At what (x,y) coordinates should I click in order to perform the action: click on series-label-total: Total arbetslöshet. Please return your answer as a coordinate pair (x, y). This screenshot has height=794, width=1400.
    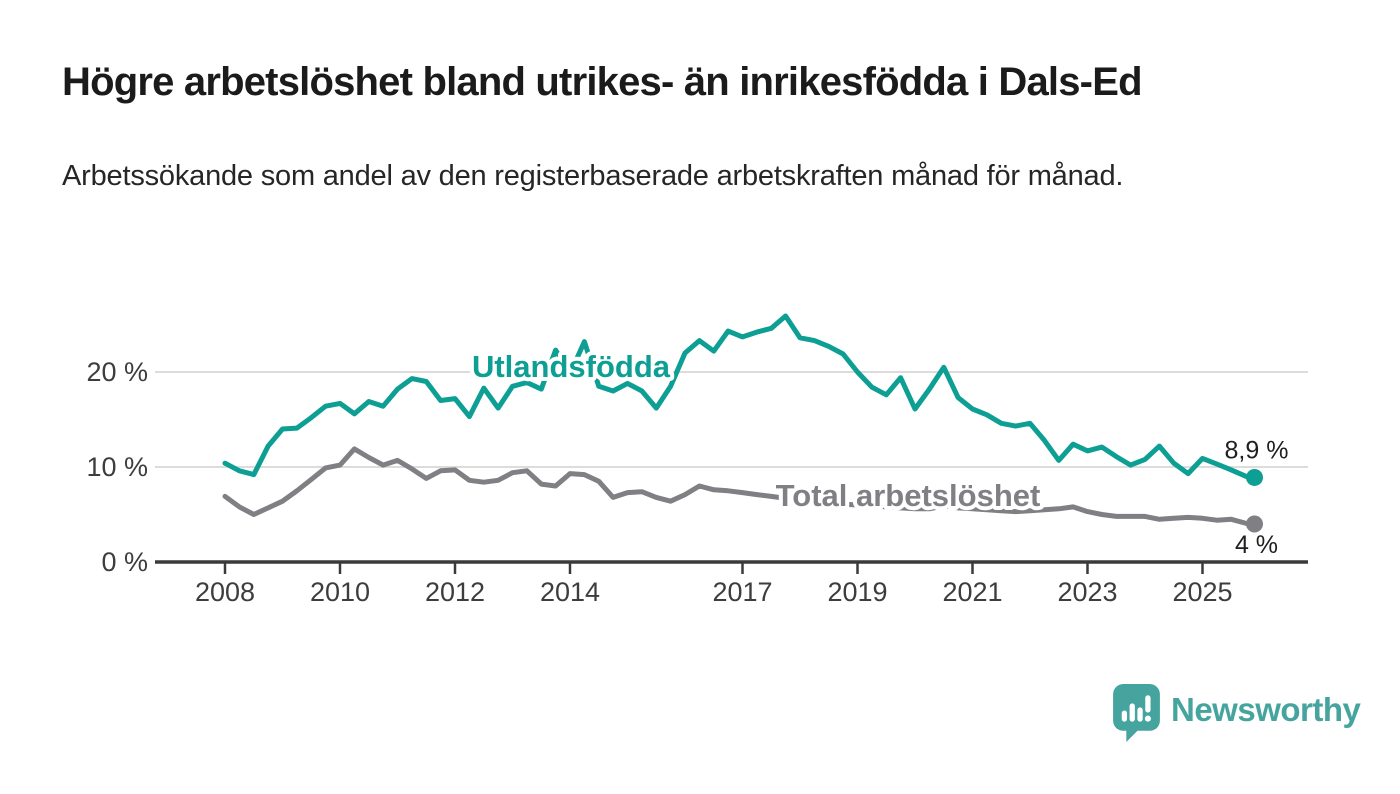
    Looking at the image, I should click on (908, 495).